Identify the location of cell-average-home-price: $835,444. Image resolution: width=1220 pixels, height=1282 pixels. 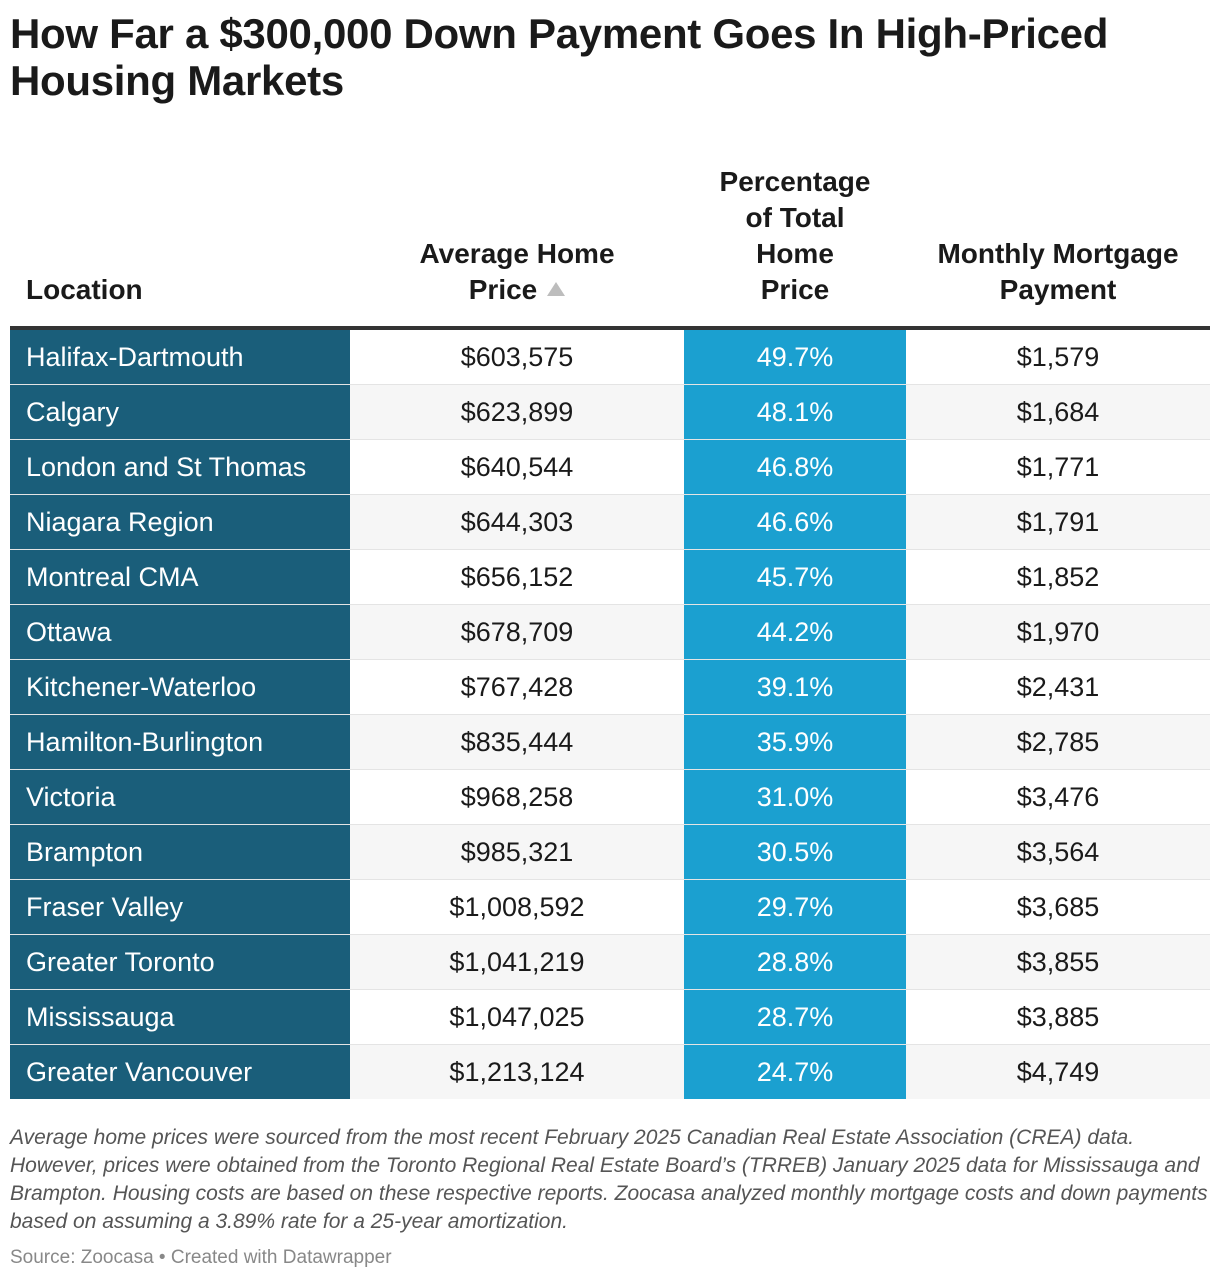
(517, 742).